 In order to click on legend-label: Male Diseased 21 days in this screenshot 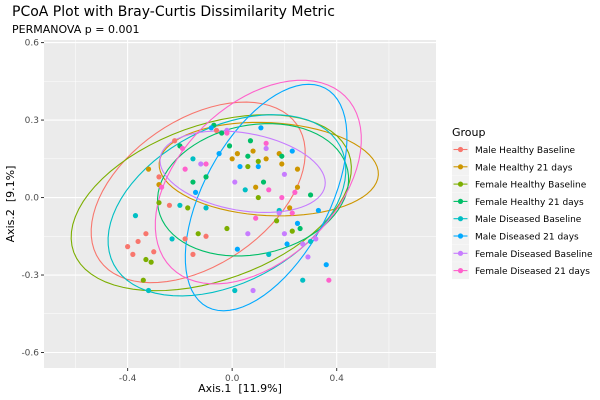, I will do `click(527, 238)`.